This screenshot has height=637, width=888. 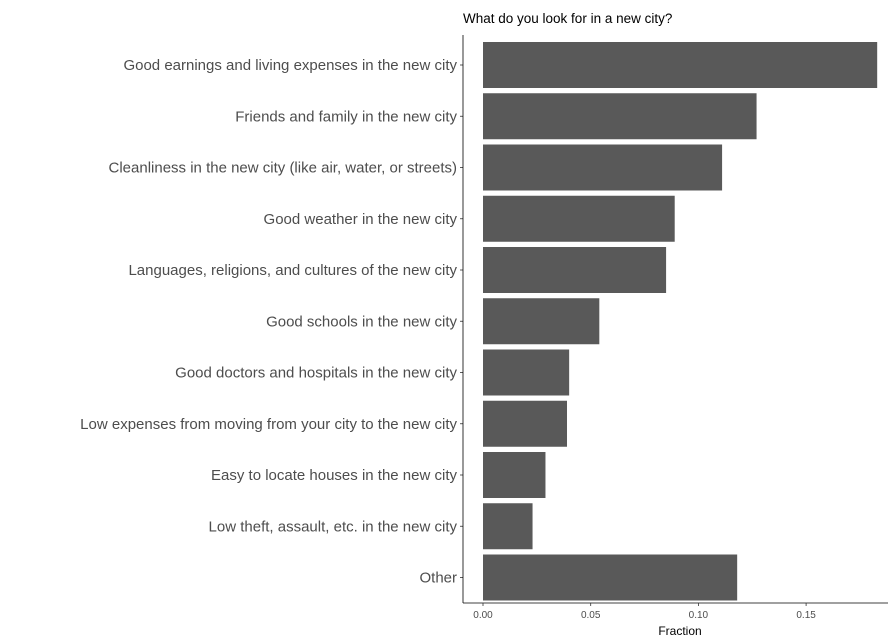 What do you see at coordinates (483, 615) in the screenshot?
I see `x-tick-label: 0.00` at bounding box center [483, 615].